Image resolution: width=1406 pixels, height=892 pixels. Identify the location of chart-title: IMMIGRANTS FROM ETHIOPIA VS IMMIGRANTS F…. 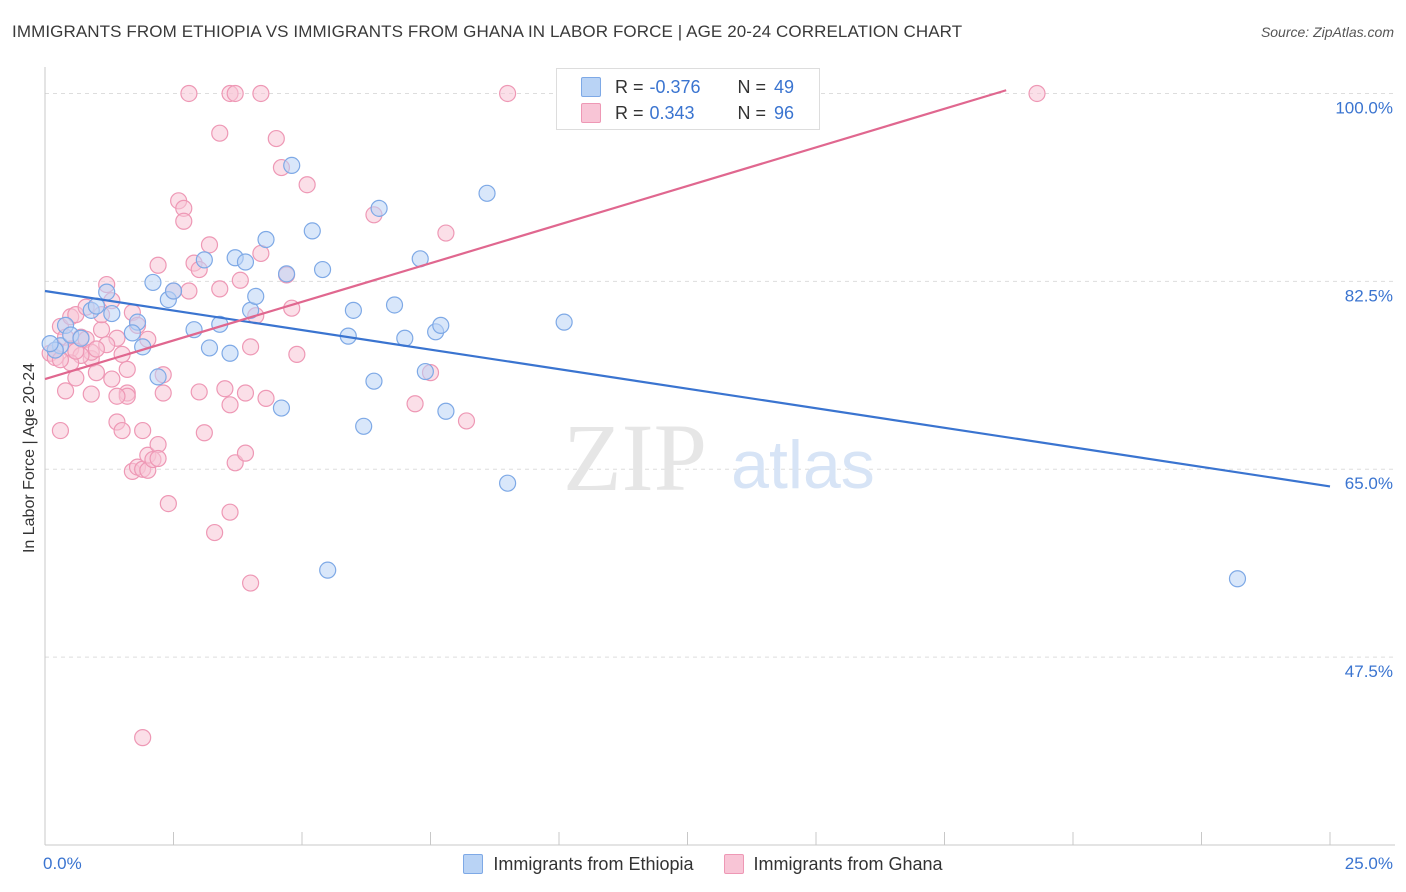
(487, 31).